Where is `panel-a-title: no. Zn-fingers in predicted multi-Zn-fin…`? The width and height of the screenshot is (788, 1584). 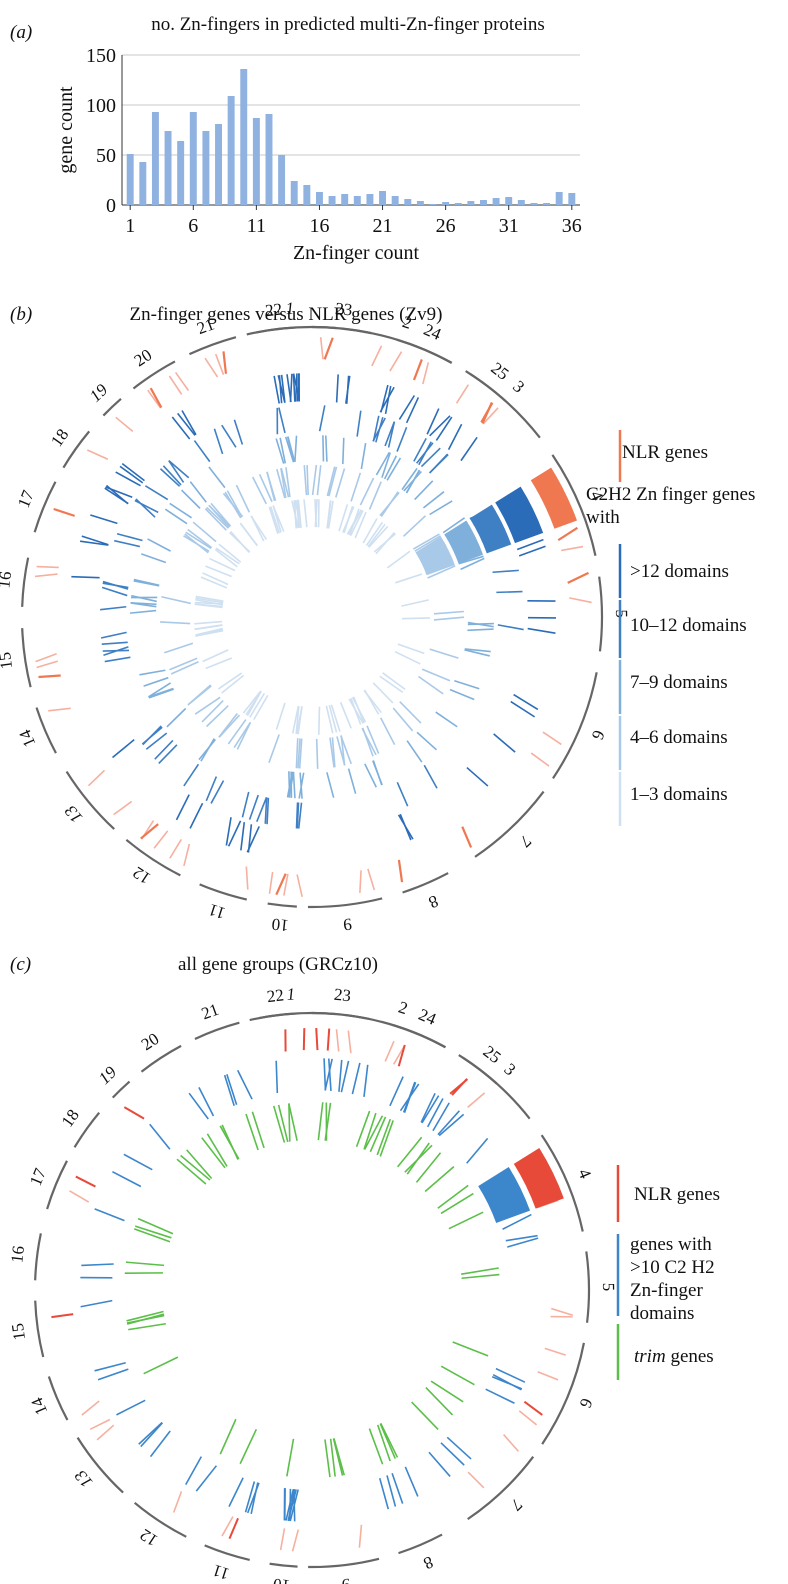
panel-a-title: no. Zn-fingers in predicted multi-Zn-fin… is located at coordinates (348, 24).